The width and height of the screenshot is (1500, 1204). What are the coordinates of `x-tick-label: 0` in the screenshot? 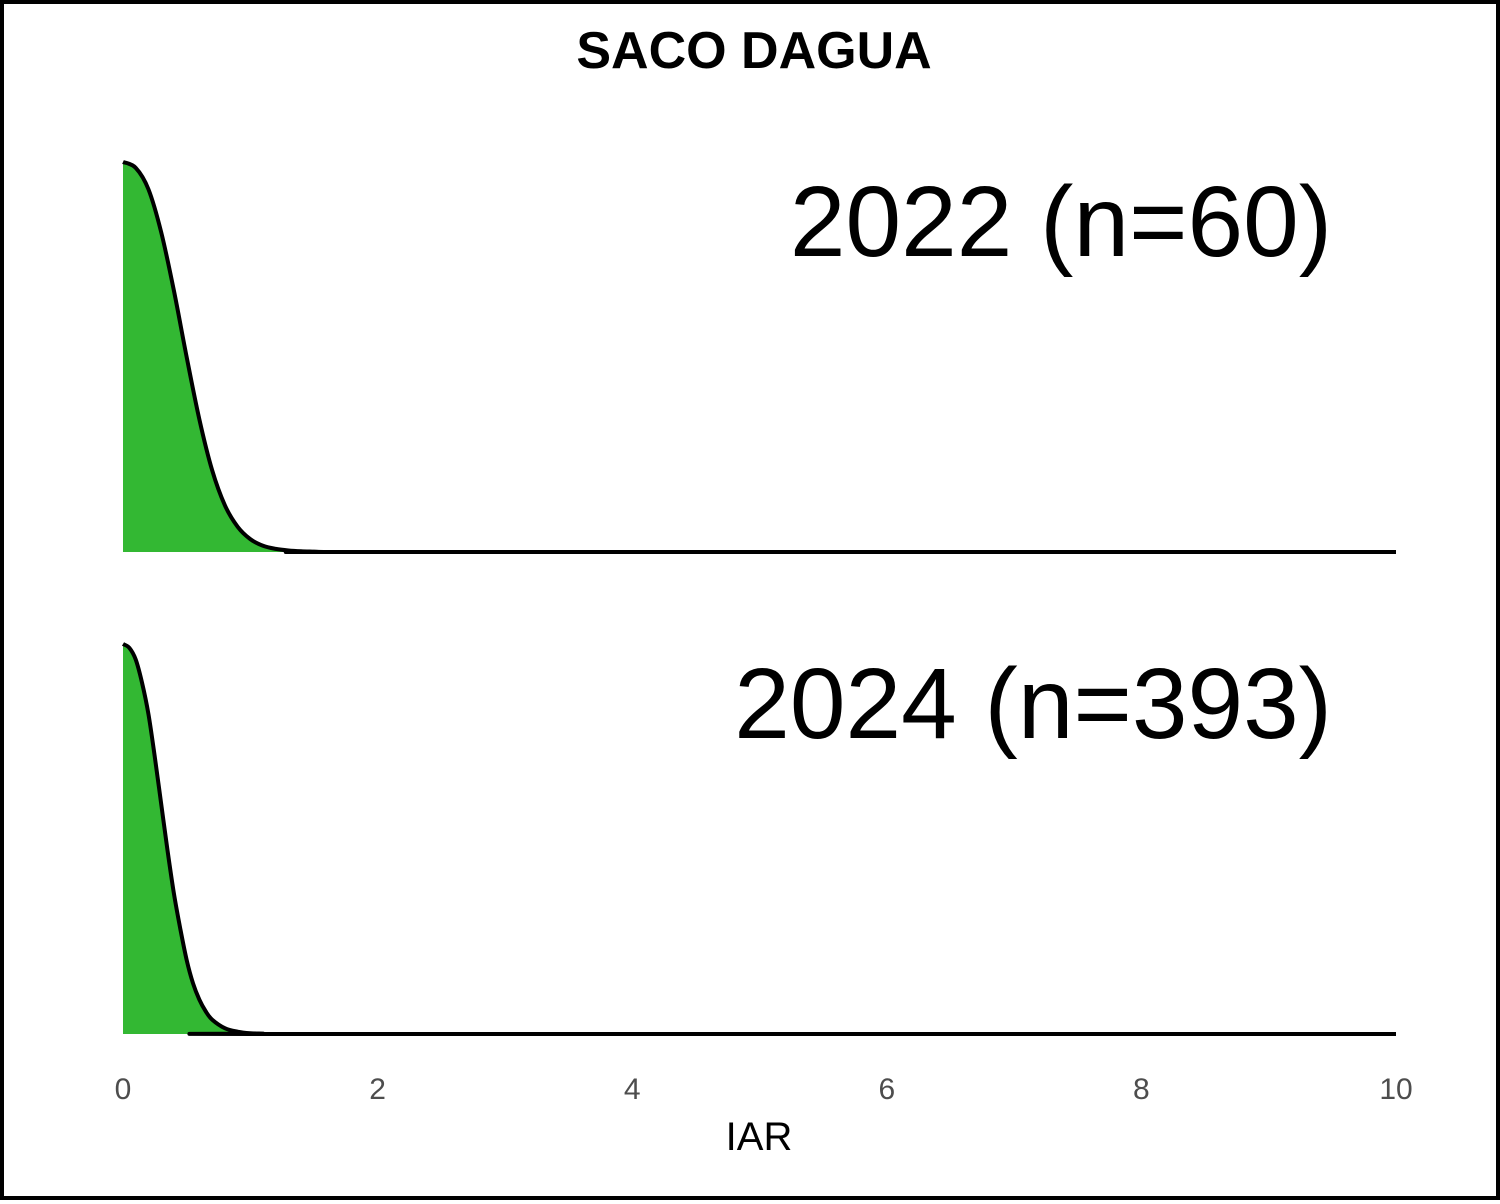 It's located at (123, 1089).